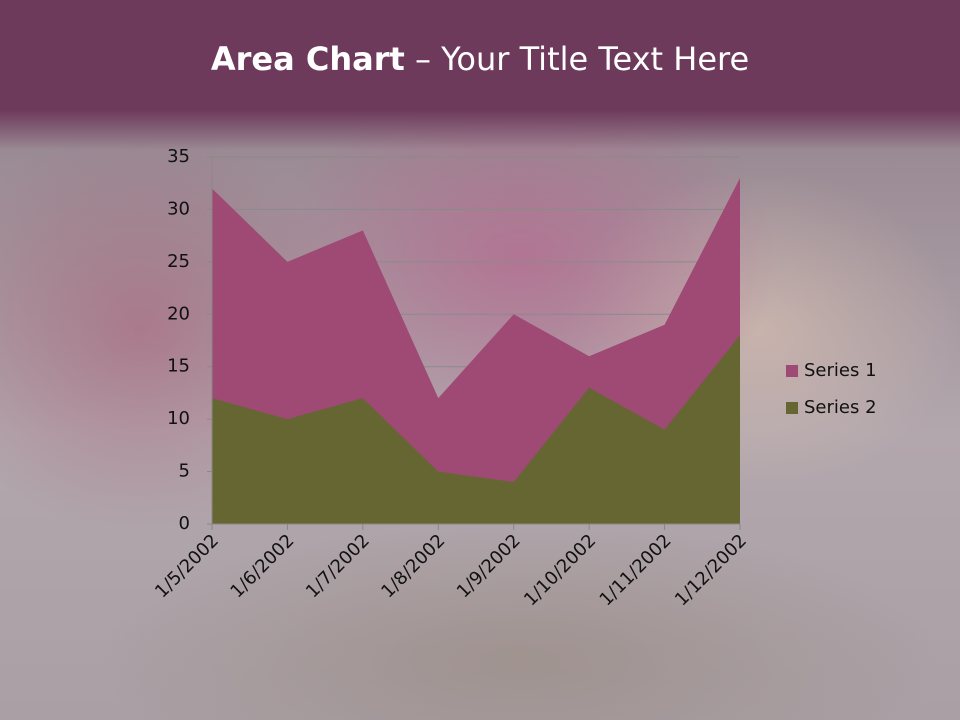  I want to click on x-tick-label: 1/8/2002, so click(413, 566).